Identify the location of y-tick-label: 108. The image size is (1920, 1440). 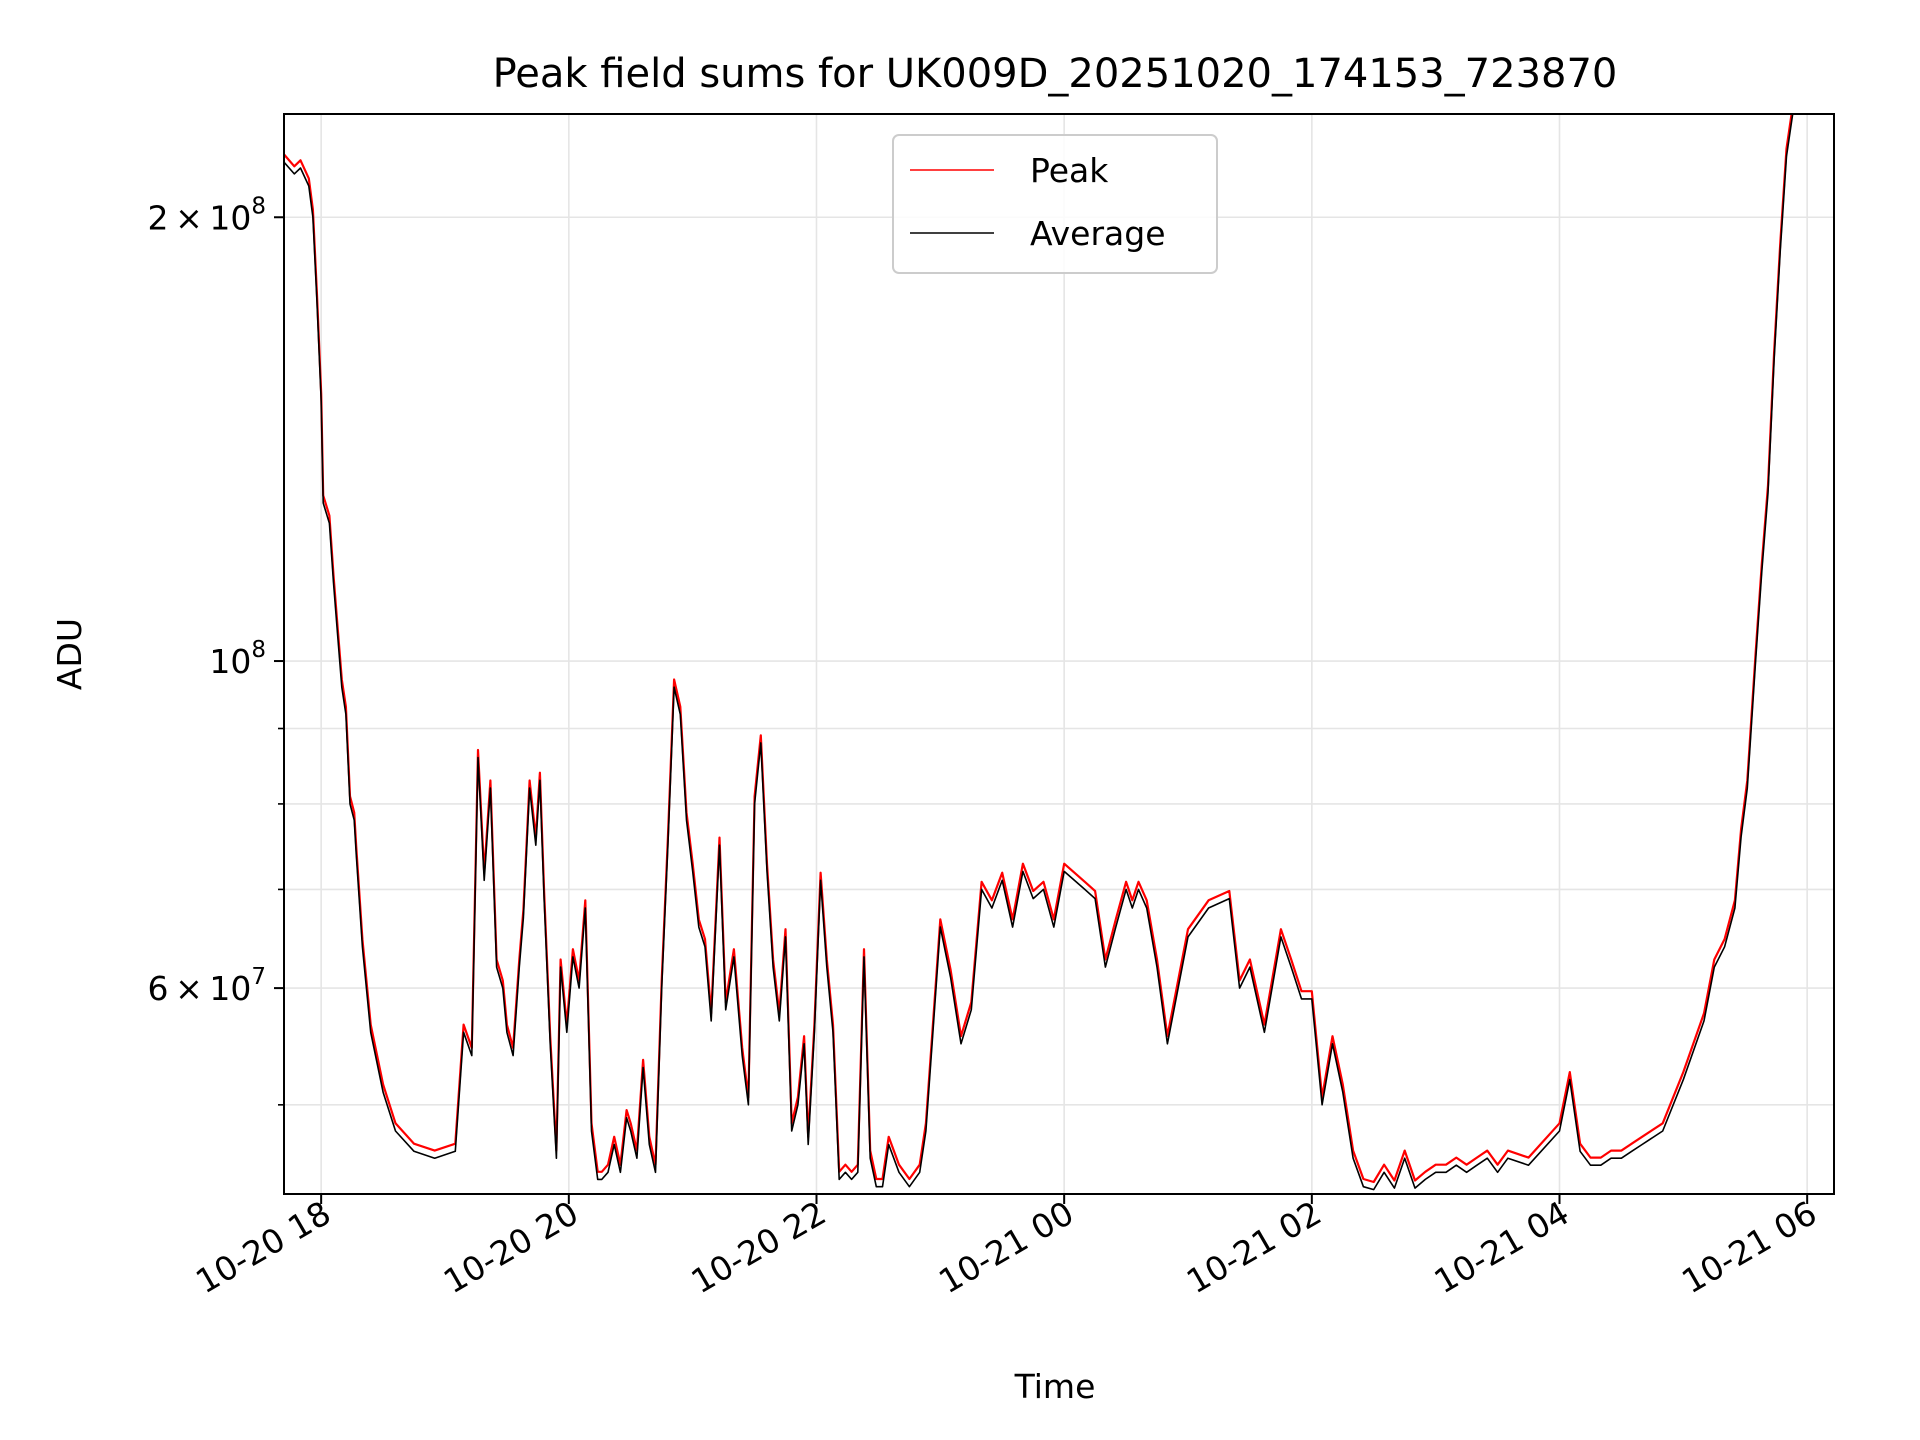
(237, 659).